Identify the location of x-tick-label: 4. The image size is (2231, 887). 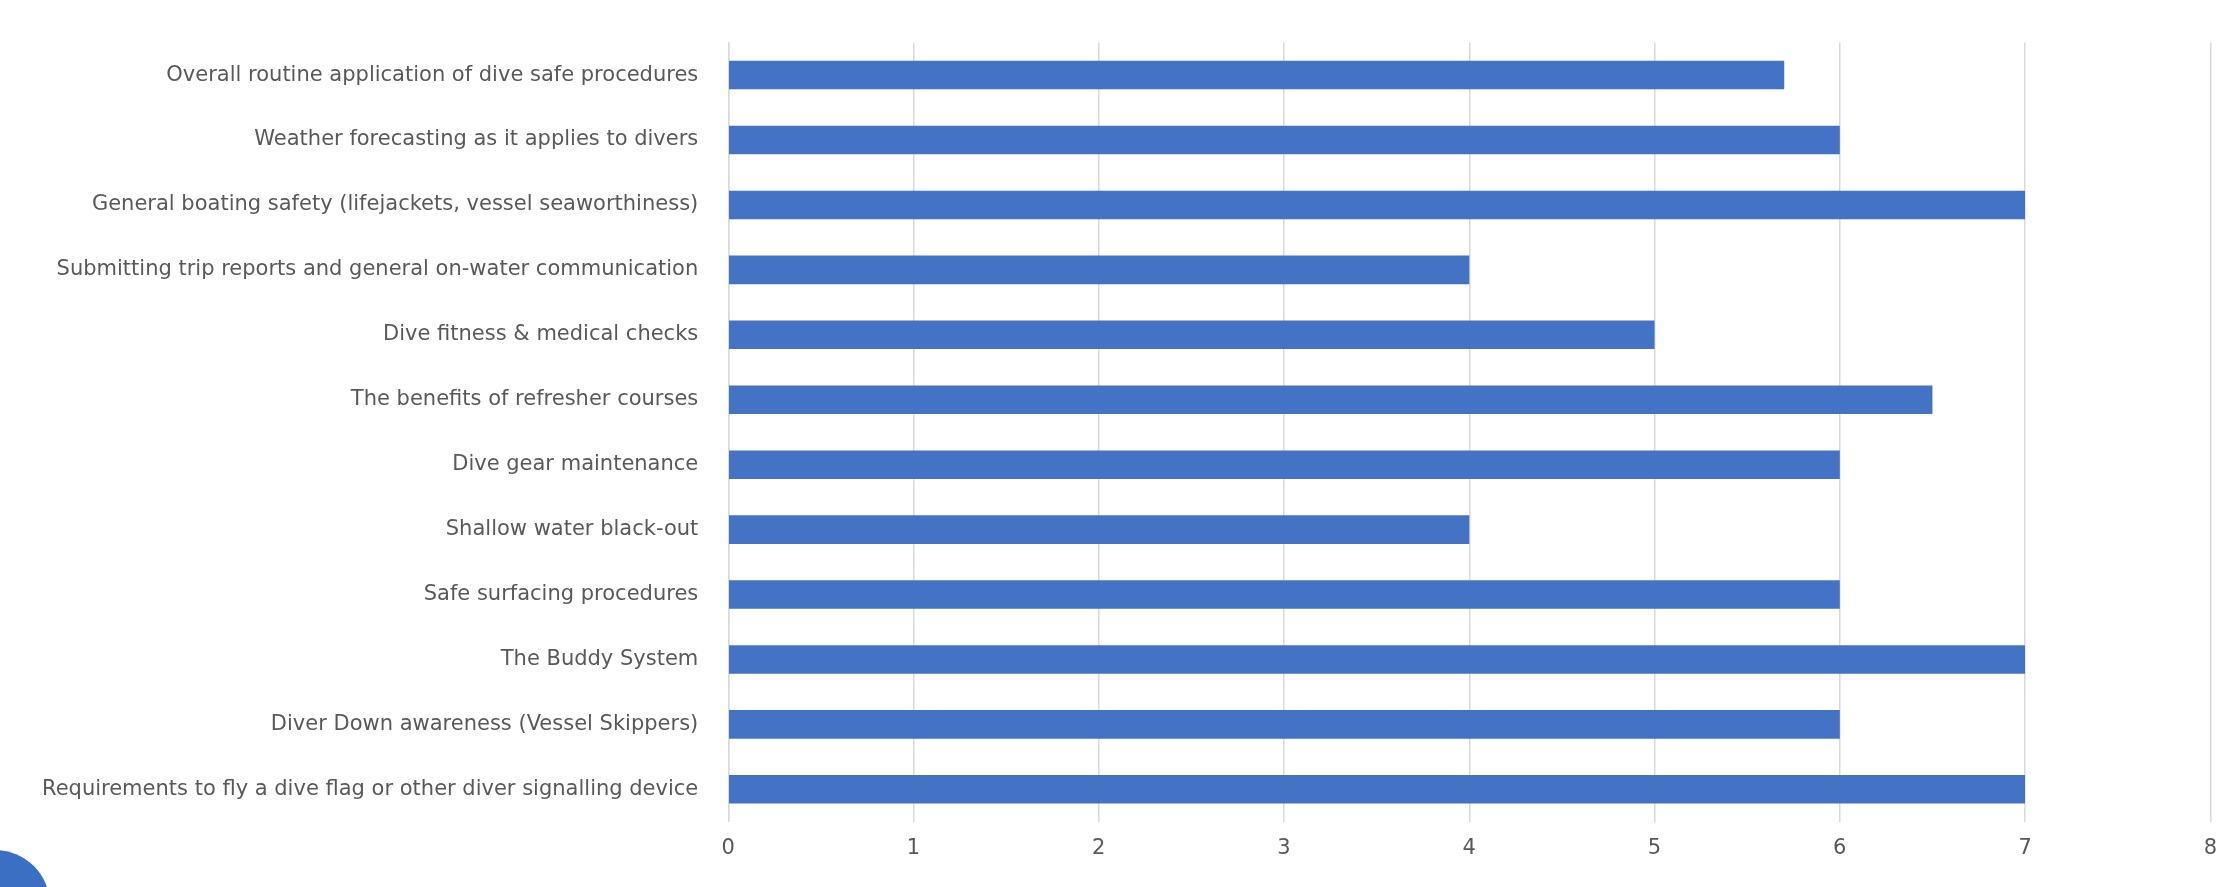
(1469, 846).